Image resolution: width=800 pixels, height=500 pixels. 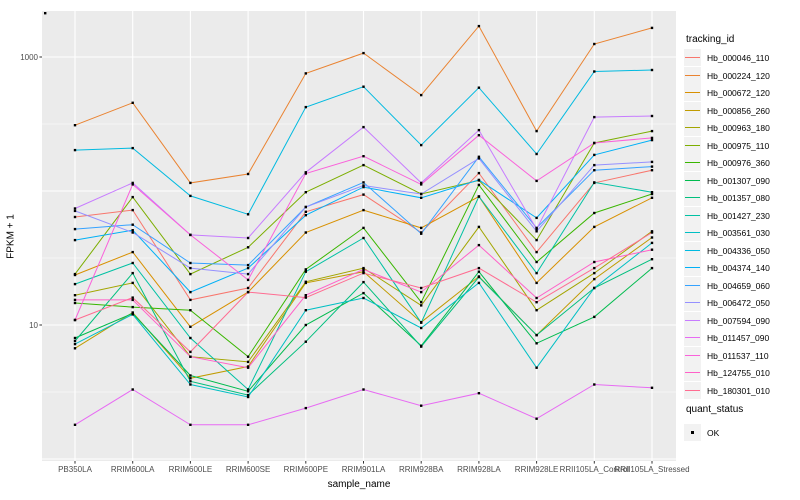 I want to click on x-tick-label: RRIM600LA, so click(x=132, y=469).